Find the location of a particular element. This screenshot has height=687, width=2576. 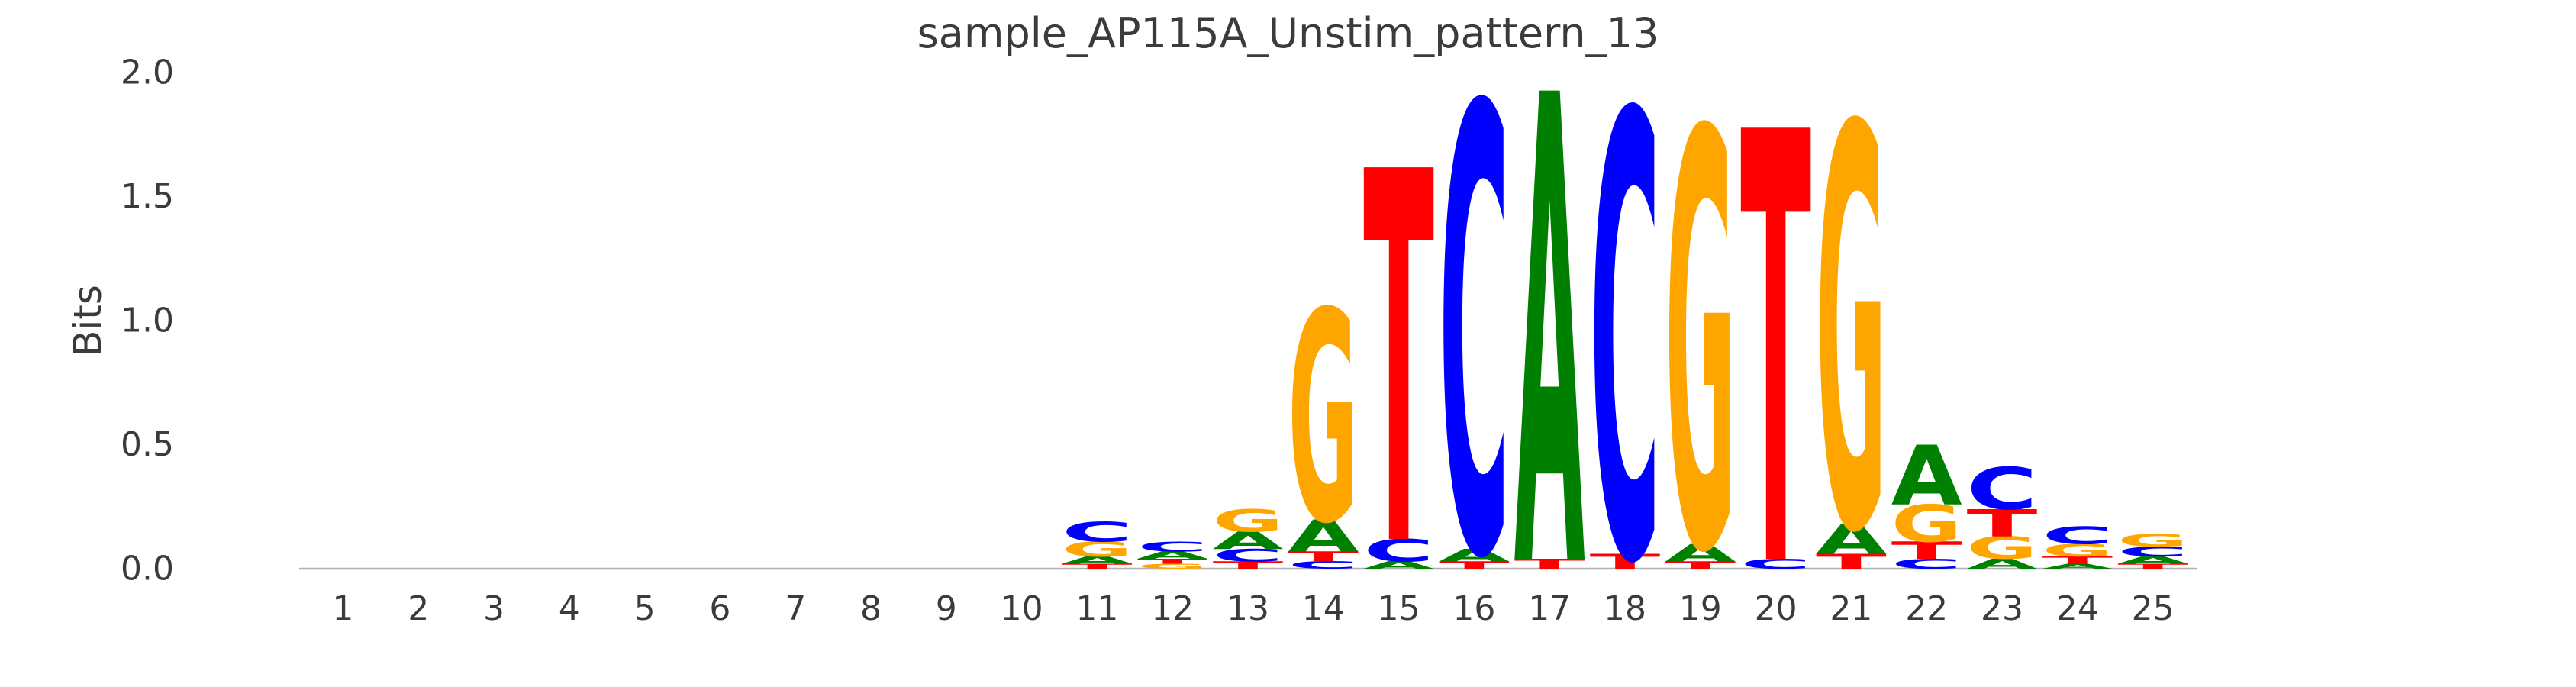

x-tick-label: 4 is located at coordinates (570, 608).